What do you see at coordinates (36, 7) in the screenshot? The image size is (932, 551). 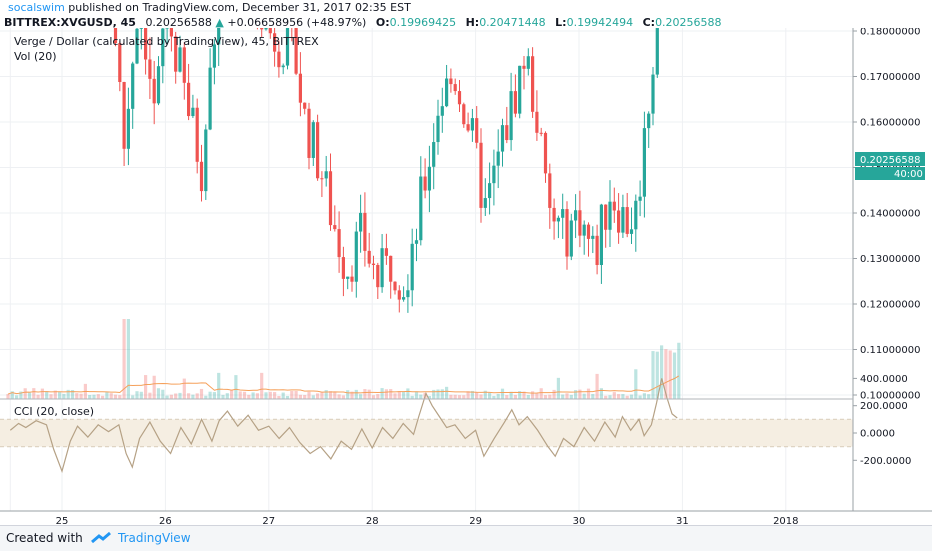 I see `author-link: socalswim` at bounding box center [36, 7].